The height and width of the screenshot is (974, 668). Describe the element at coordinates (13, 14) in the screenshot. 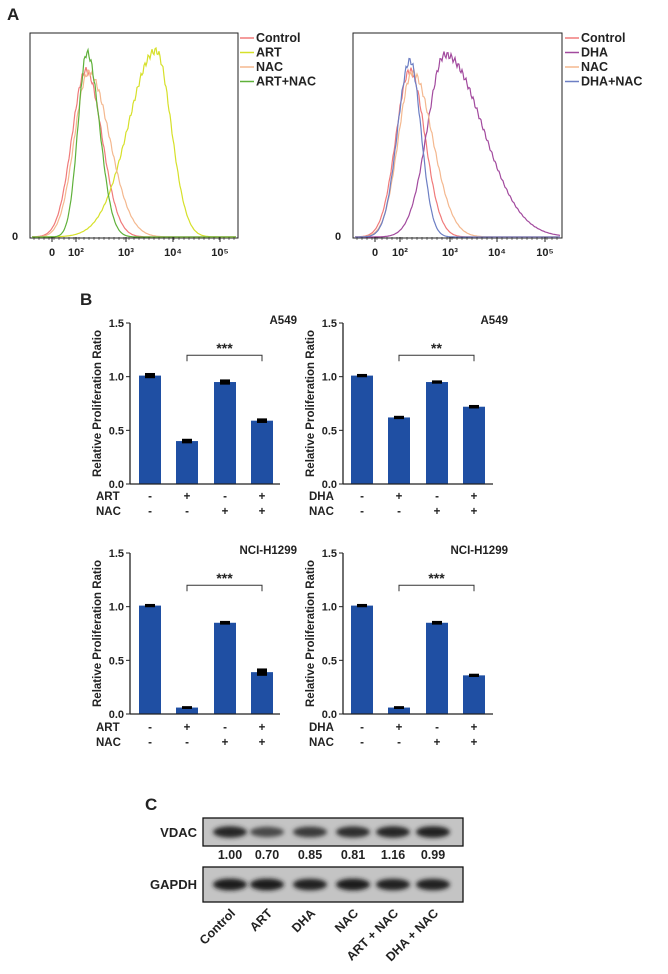

I see `panel-label-a: A` at that location.